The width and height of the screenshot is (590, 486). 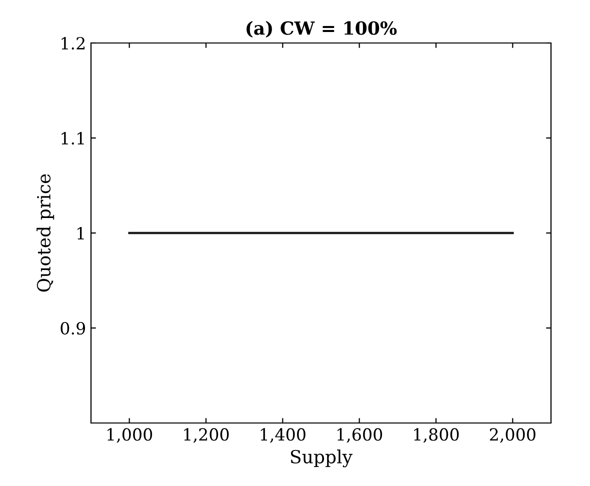 I want to click on x-tick-label: 2,000, so click(x=513, y=435).